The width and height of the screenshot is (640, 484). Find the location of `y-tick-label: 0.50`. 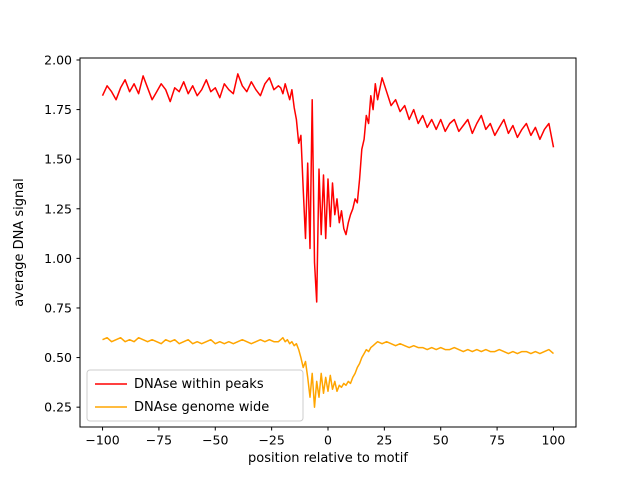

y-tick-label: 0.50 is located at coordinates (58, 357).